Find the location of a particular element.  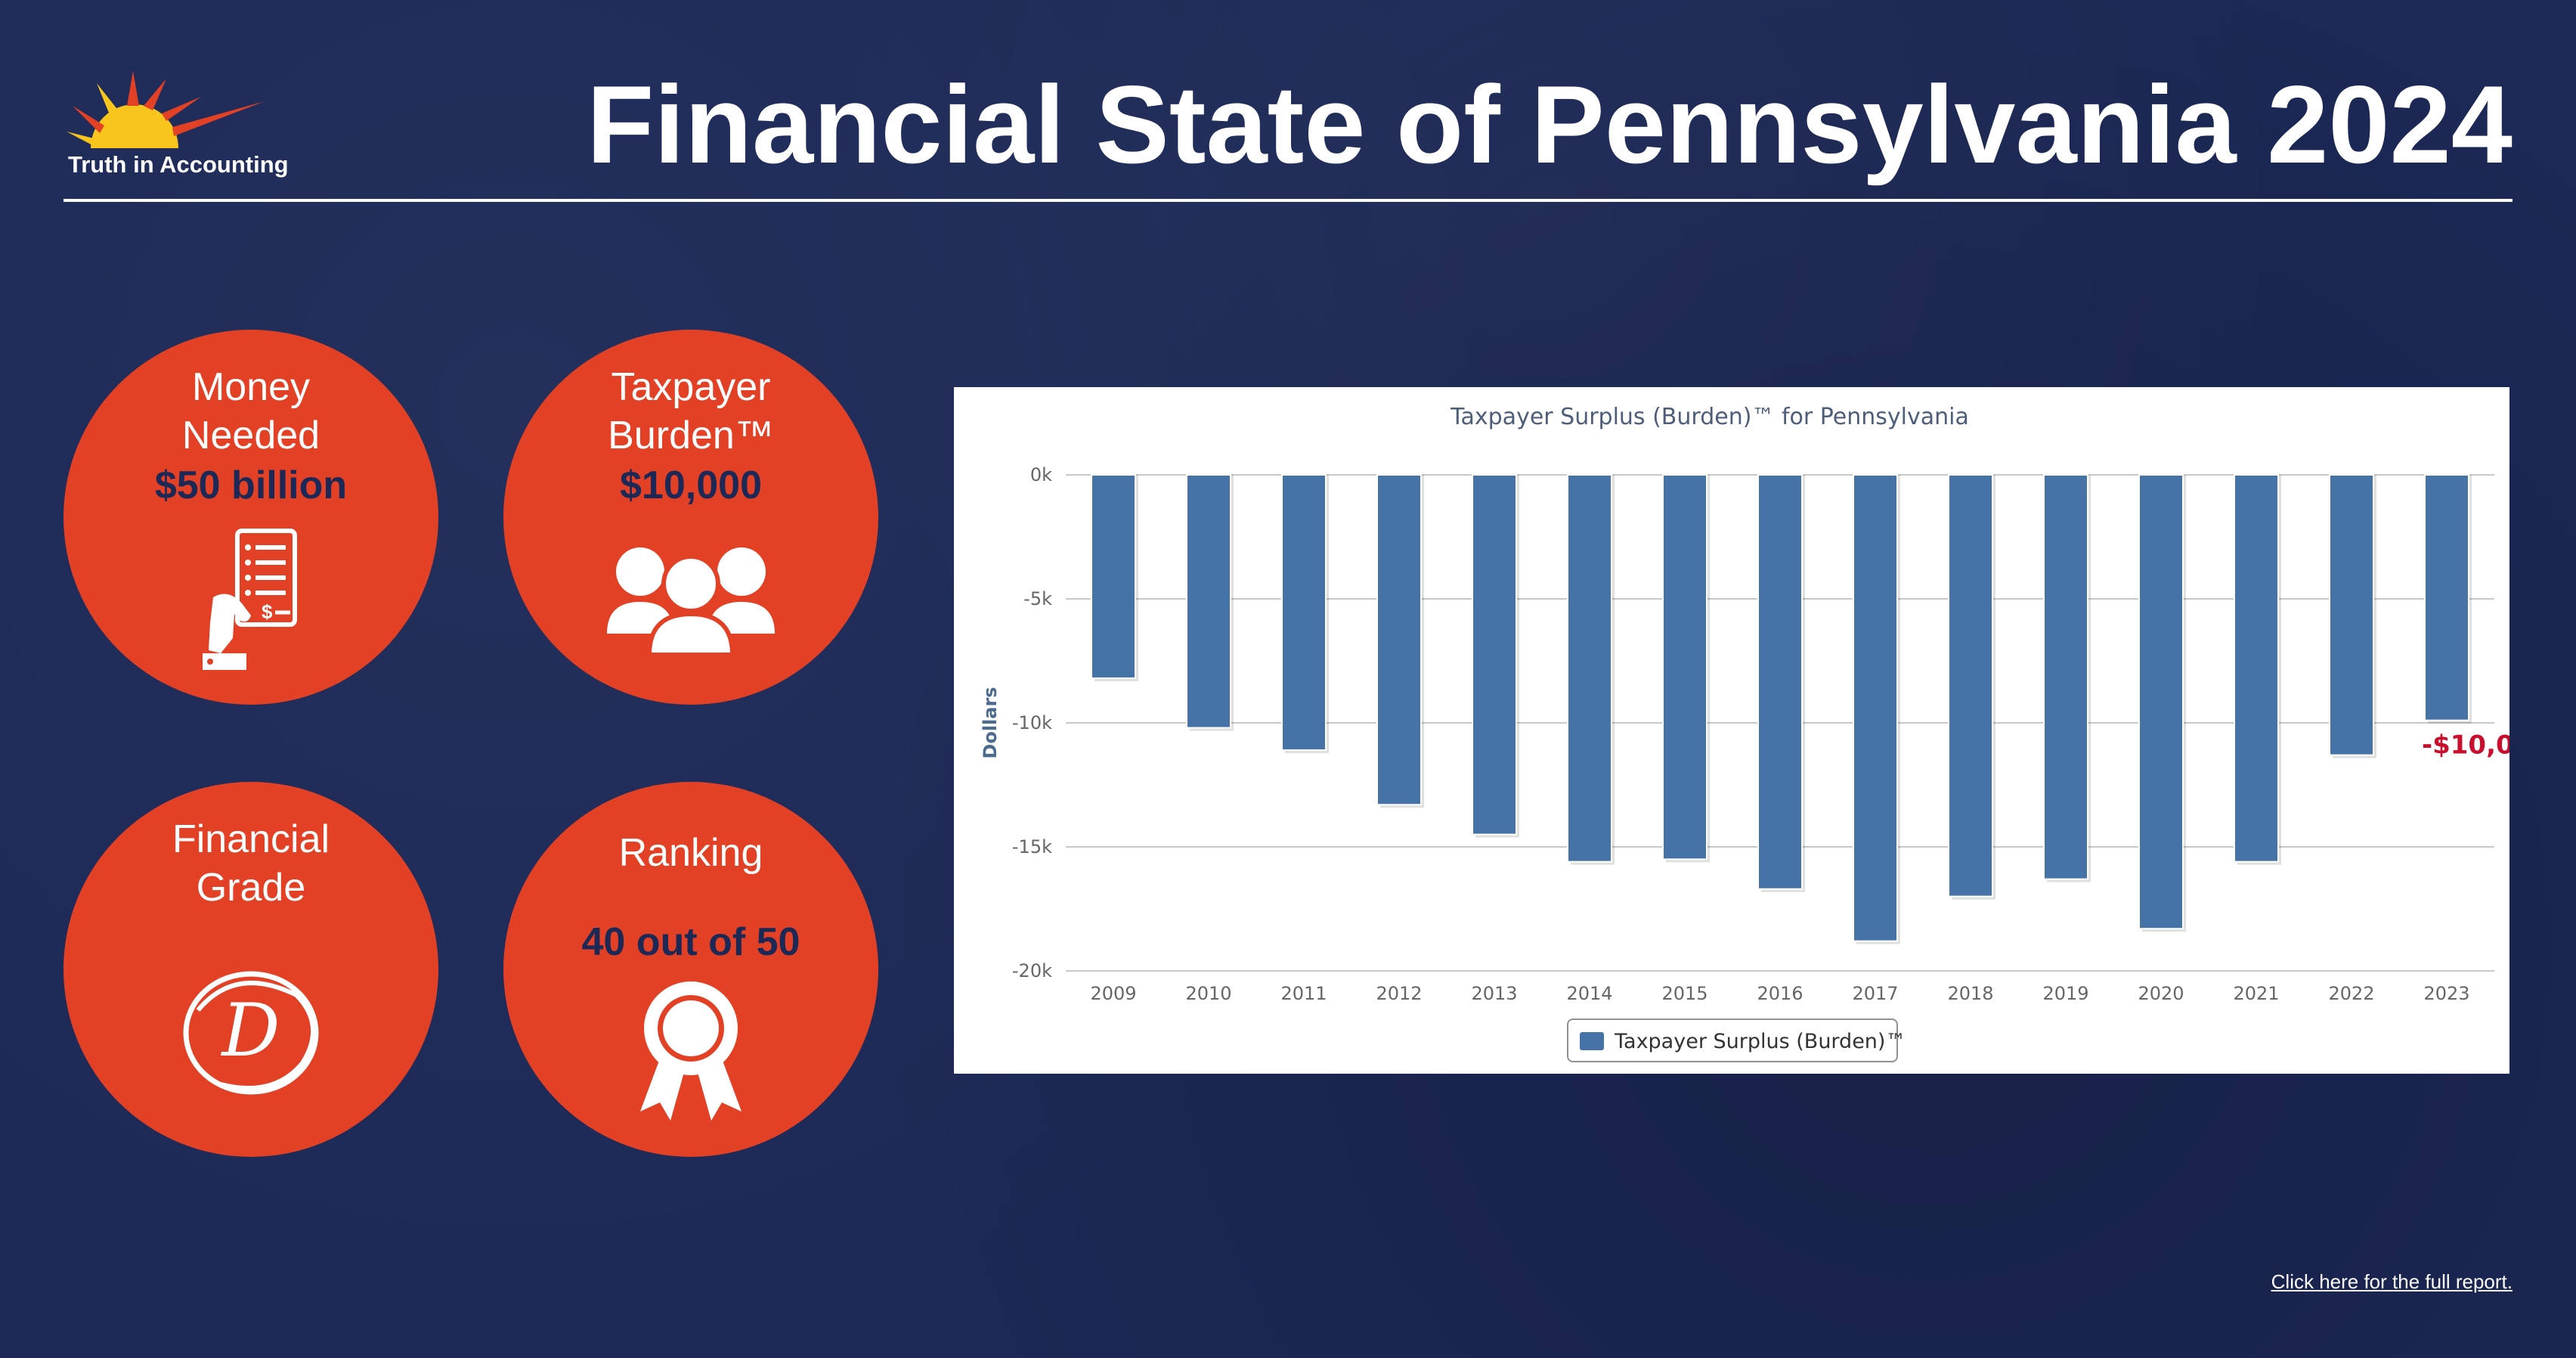

ranking-card: Ranking 40 out of 50 is located at coordinates (690, 969).